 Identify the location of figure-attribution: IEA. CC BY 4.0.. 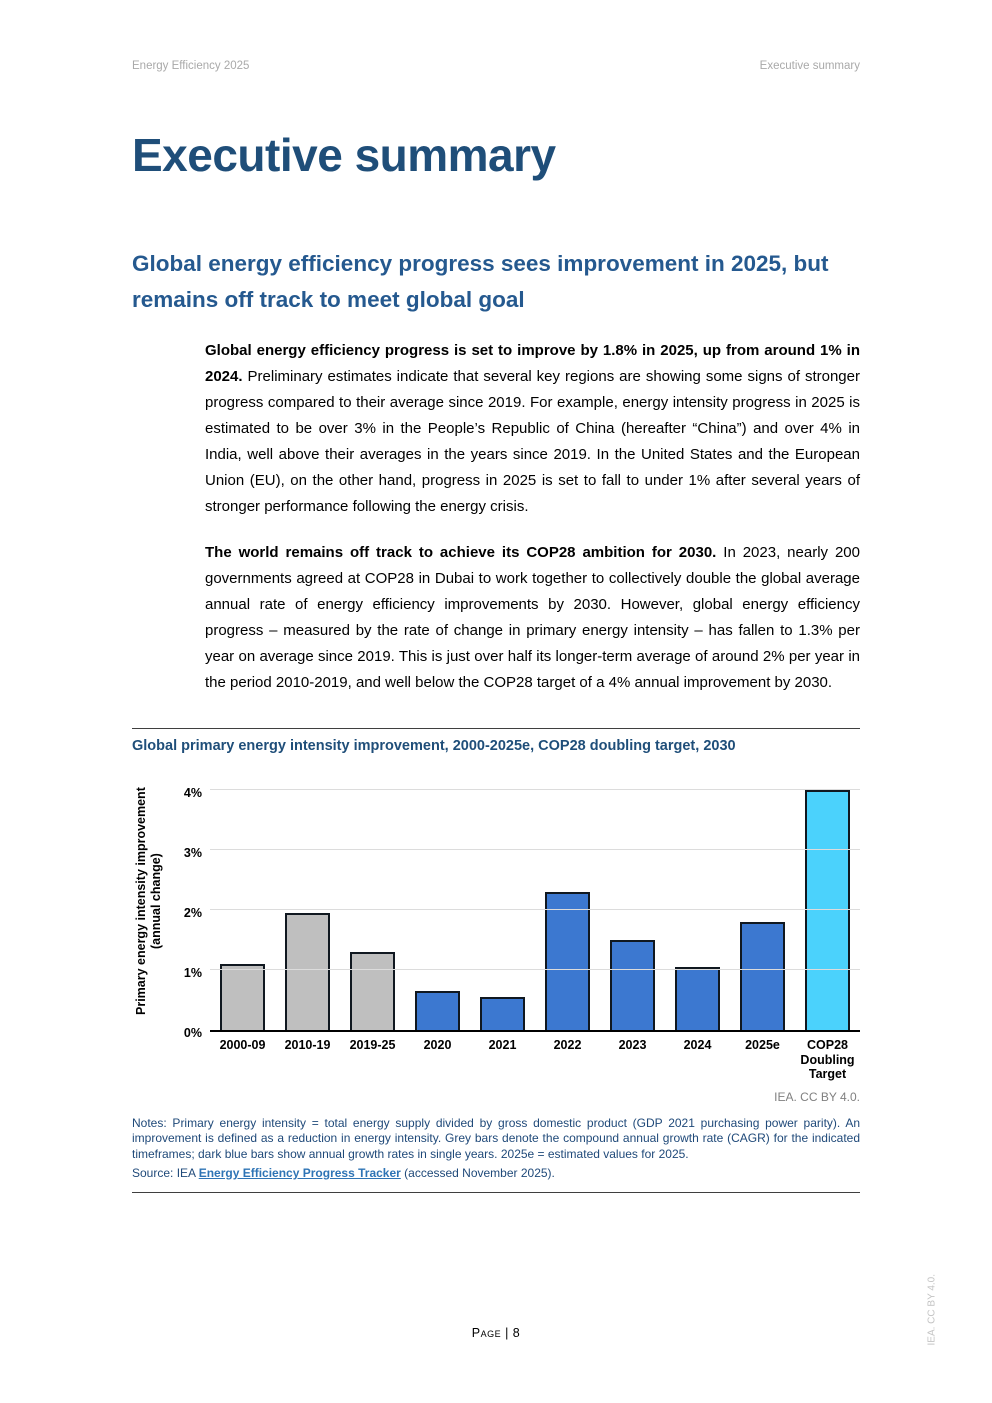
(817, 1096).